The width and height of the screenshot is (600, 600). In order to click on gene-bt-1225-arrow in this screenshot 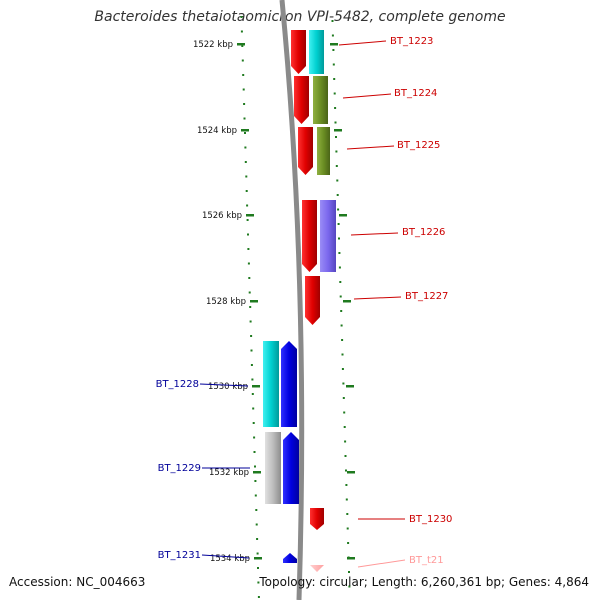, I will do `click(305, 151)`.